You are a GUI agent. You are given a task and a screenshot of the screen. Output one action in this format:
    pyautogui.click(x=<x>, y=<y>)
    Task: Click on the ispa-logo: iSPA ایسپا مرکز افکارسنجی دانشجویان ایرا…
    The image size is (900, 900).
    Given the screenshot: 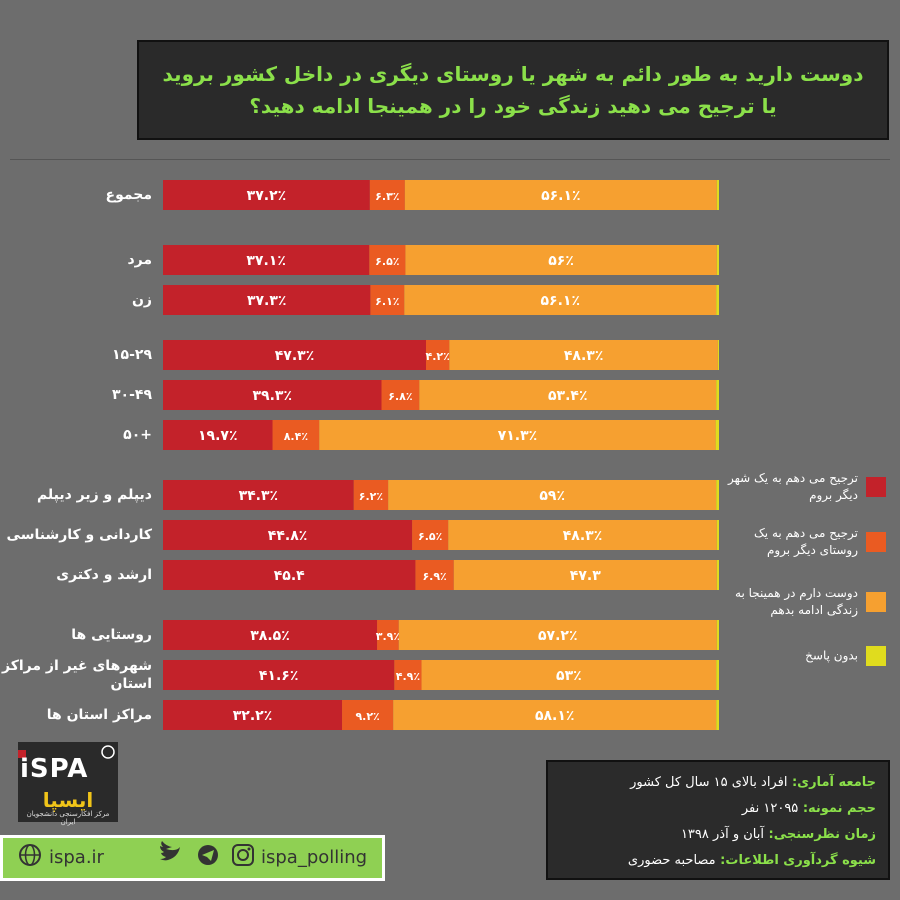 What is the action you would take?
    pyautogui.click(x=68, y=784)
    